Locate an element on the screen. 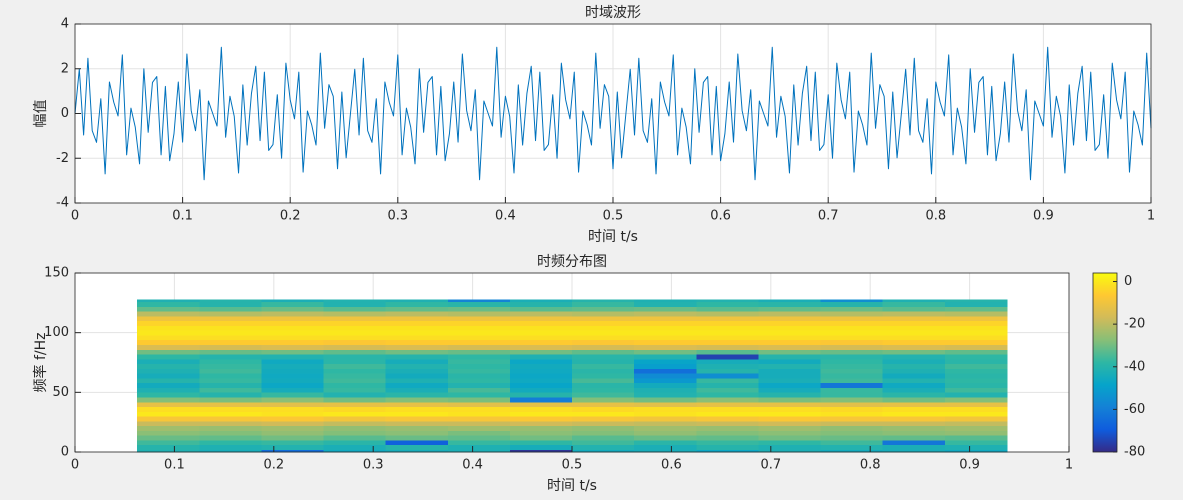 The width and height of the screenshot is (1183, 500). colorbar-tick-label: -60 is located at coordinates (1134, 409).